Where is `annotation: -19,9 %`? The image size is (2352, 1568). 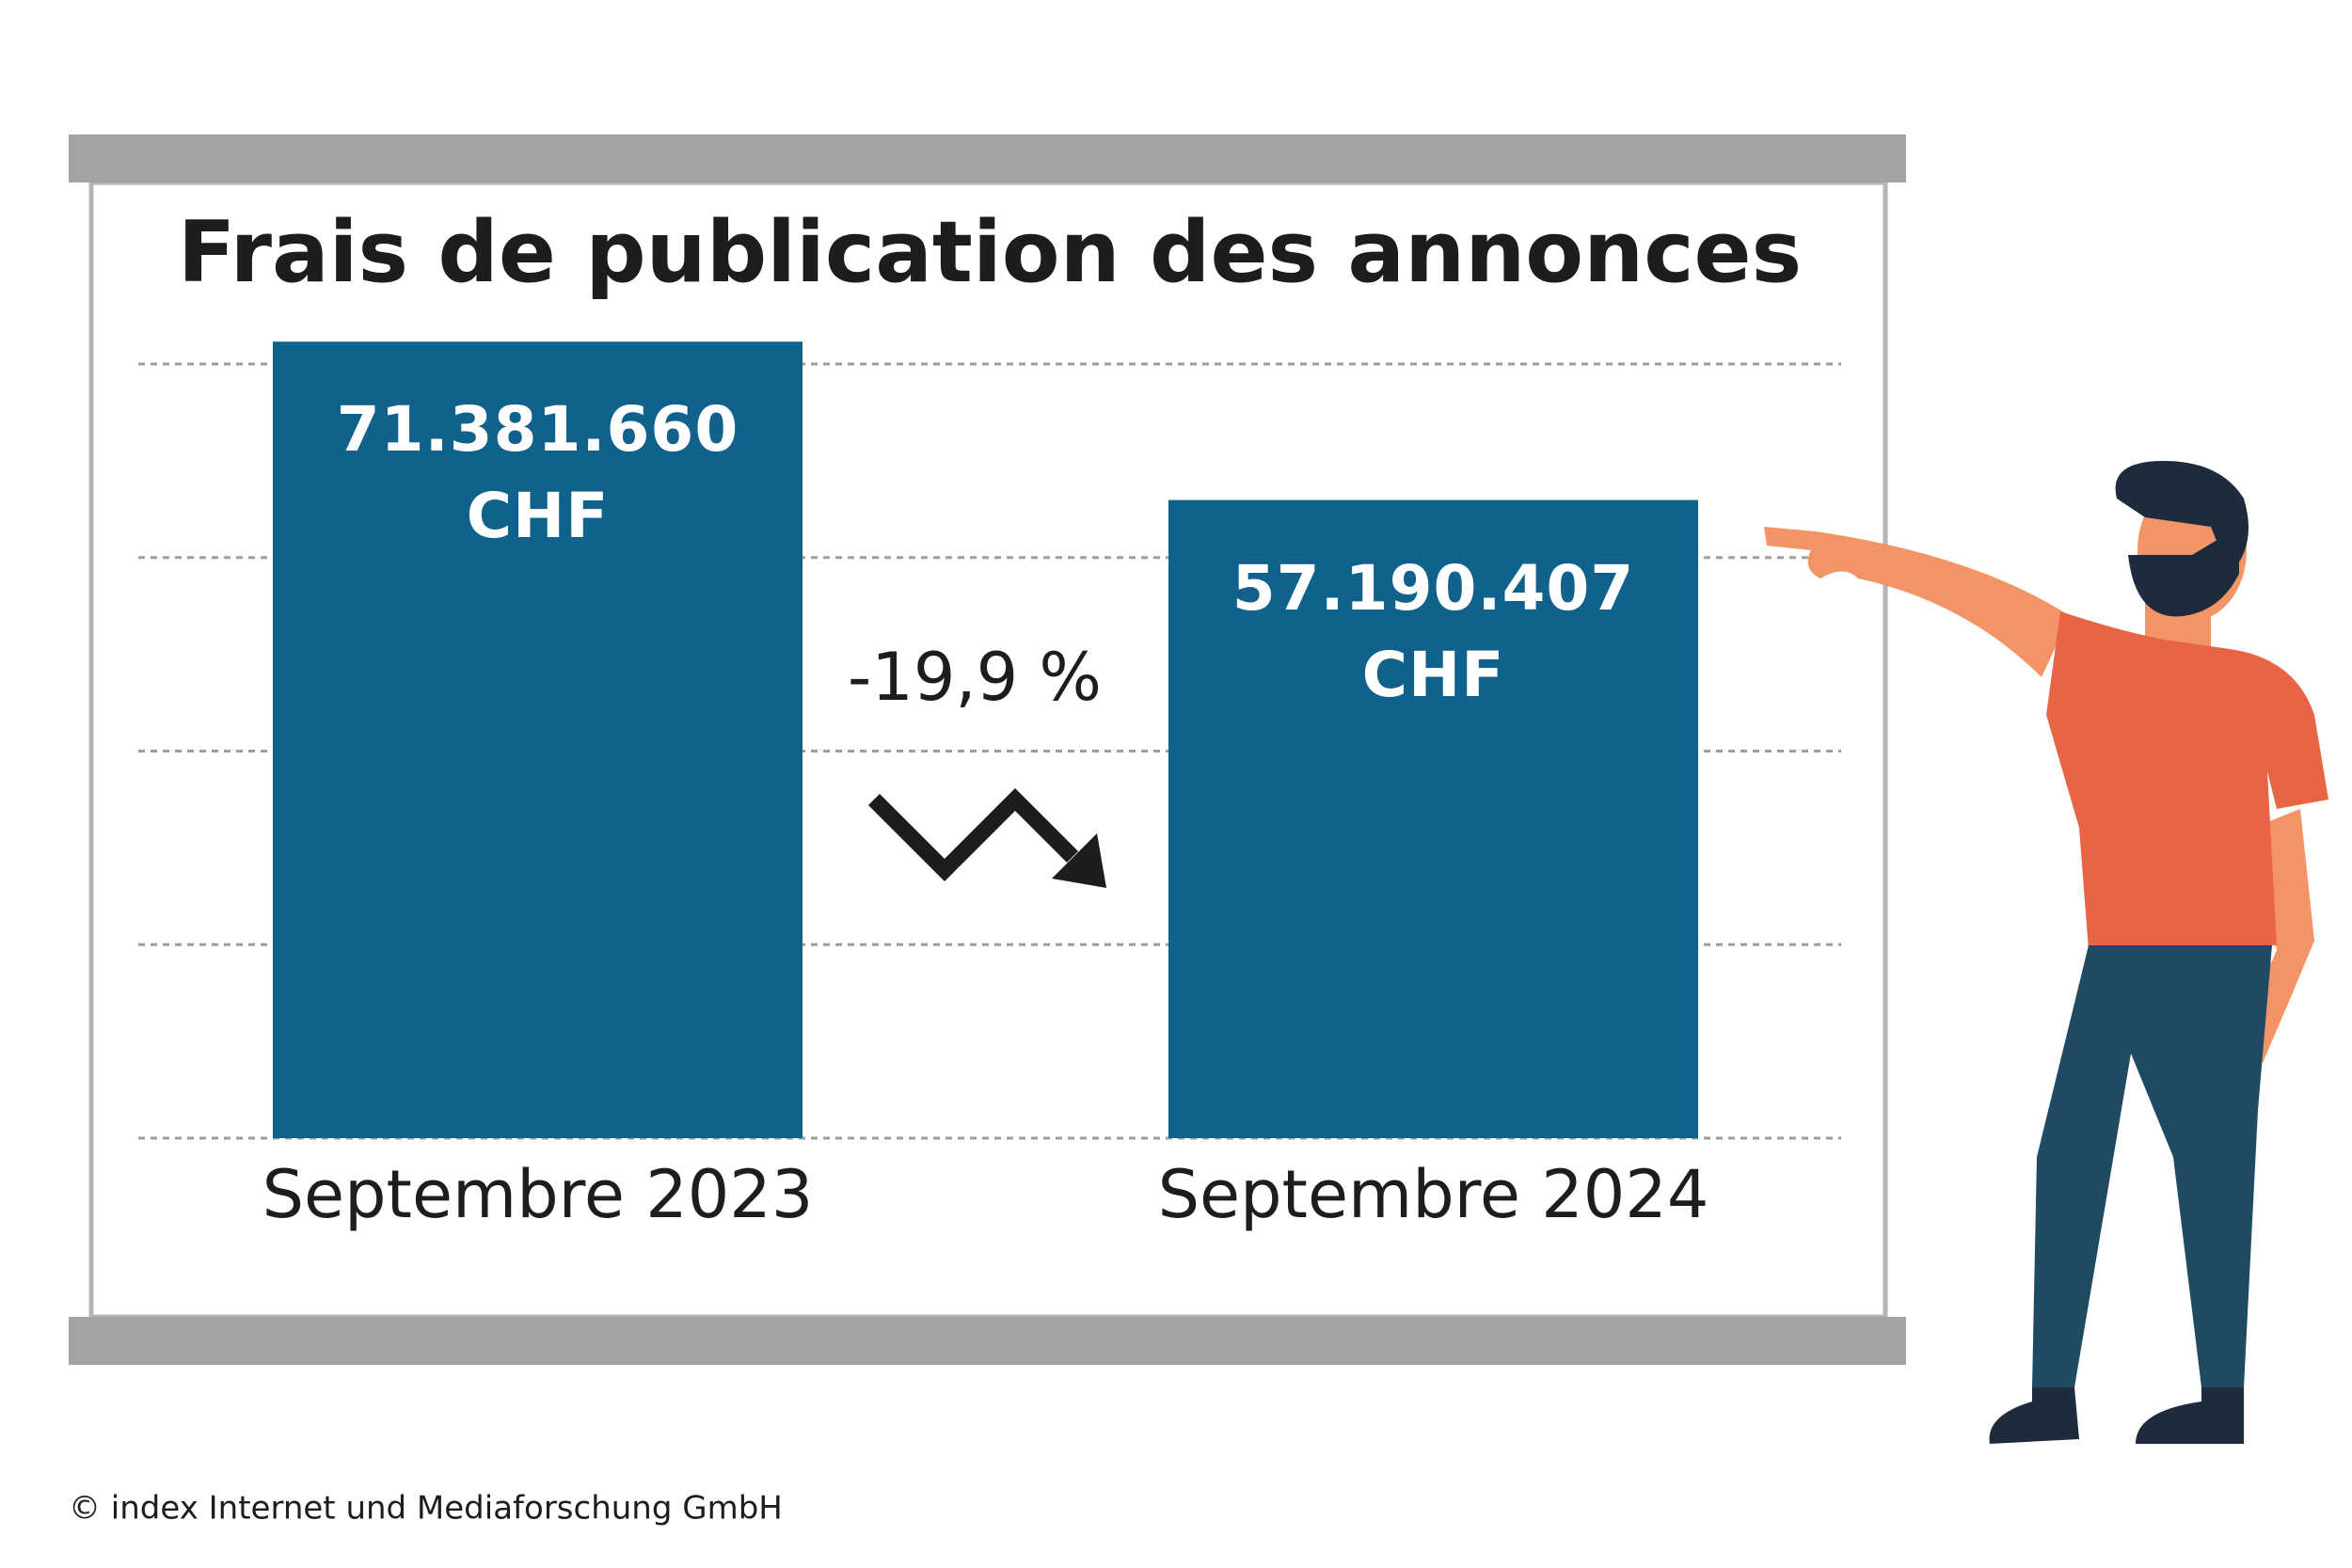 annotation: -19,9 % is located at coordinates (975, 677).